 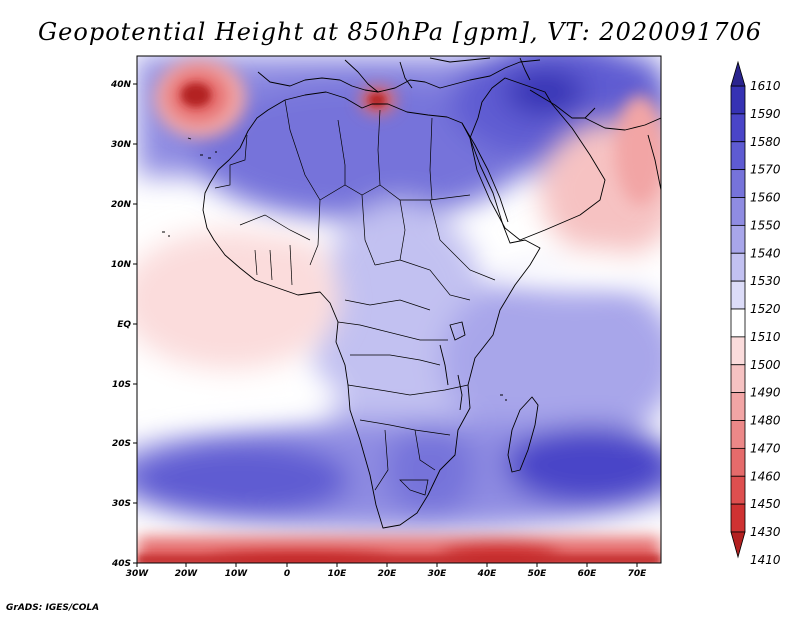 What do you see at coordinates (575, 270) in the screenshot?
I see `field-se-ocean-white` at bounding box center [575, 270].